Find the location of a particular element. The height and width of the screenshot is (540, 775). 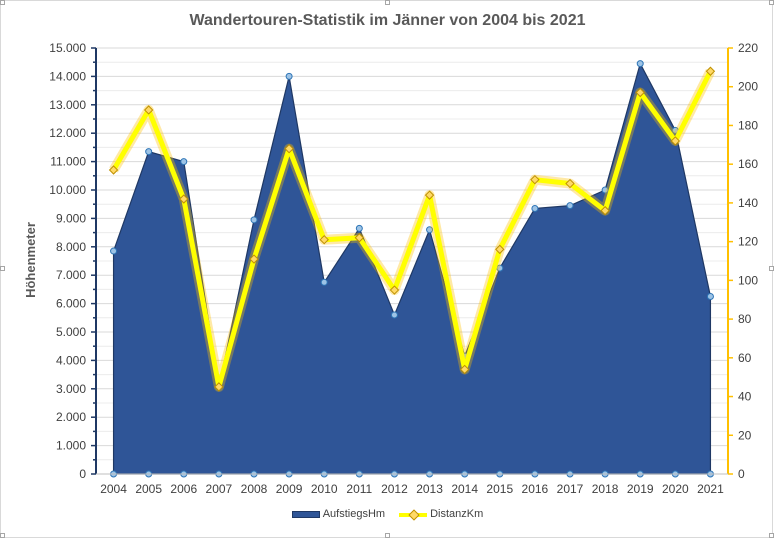

legend-swatch-line is located at coordinates (413, 514).